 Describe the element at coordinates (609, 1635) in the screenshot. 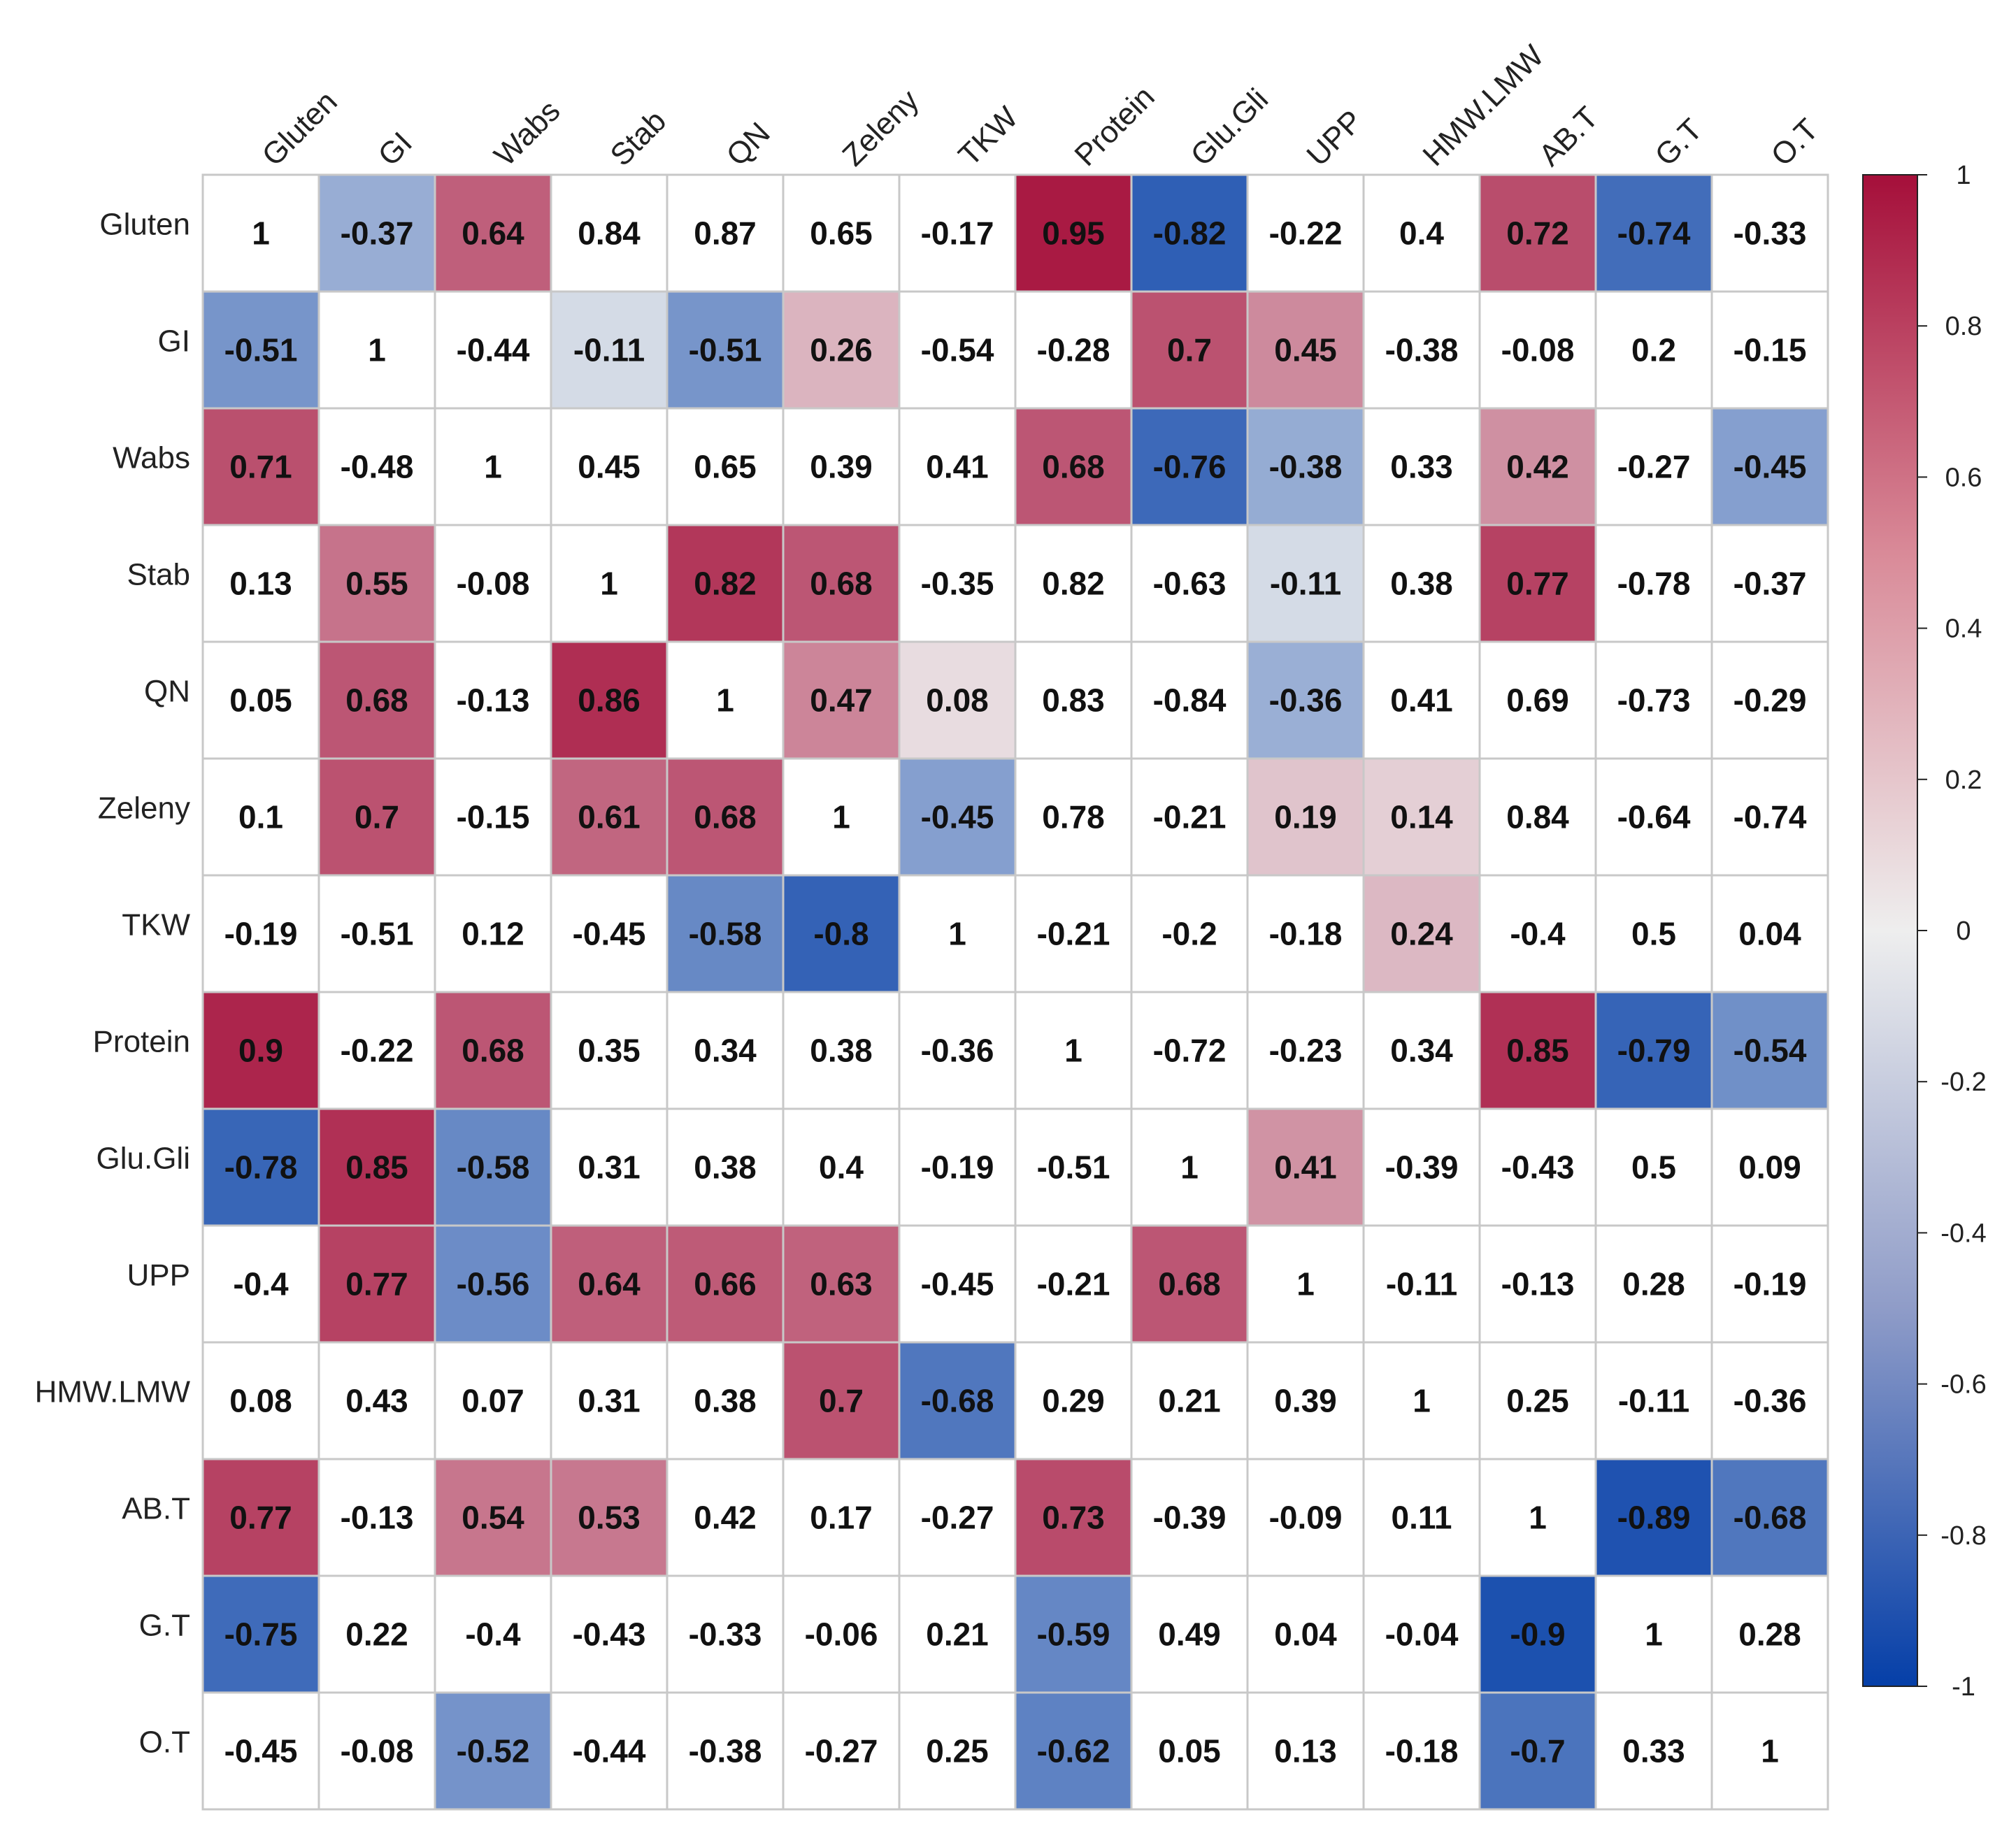

I see `cell-value-label: -0.43` at that location.